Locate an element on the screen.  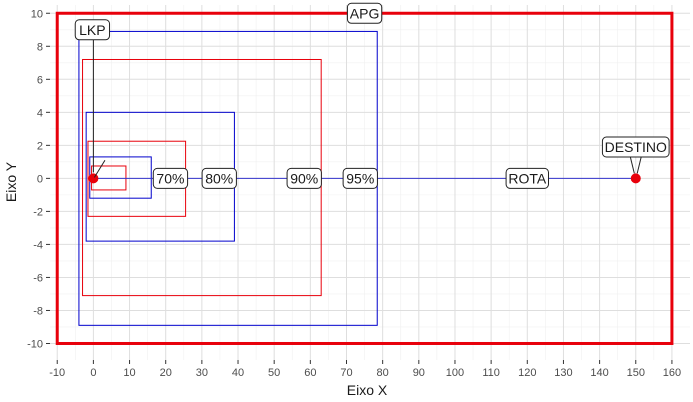
label-lkp: LKP is located at coordinates (92, 30).